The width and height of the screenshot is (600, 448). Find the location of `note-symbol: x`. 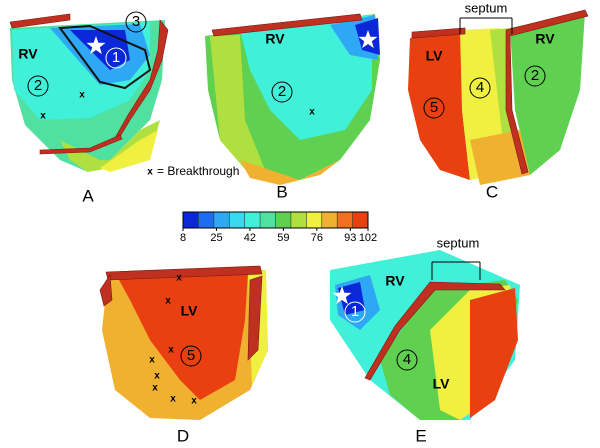

note-symbol: x is located at coordinates (150, 172).